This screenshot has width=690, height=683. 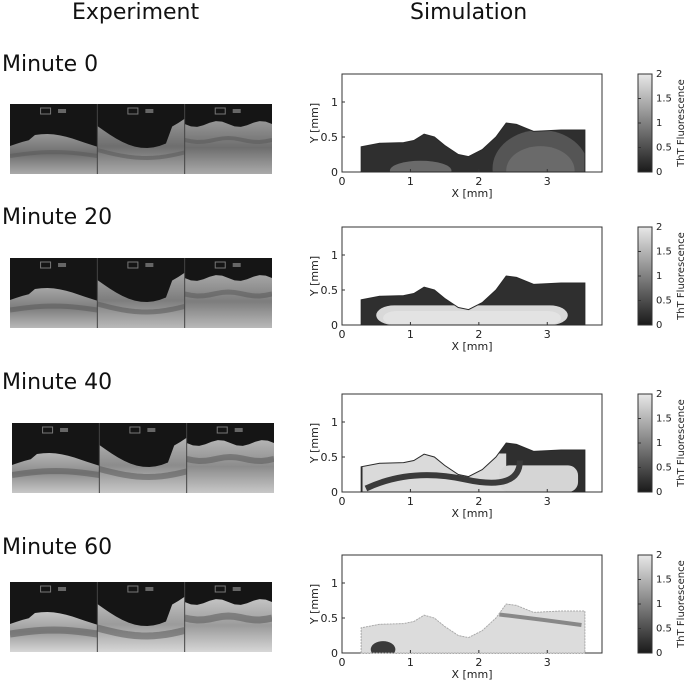 What do you see at coordinates (57, 547) in the screenshot?
I see `row-label-minute-60: Minute 60` at bounding box center [57, 547].